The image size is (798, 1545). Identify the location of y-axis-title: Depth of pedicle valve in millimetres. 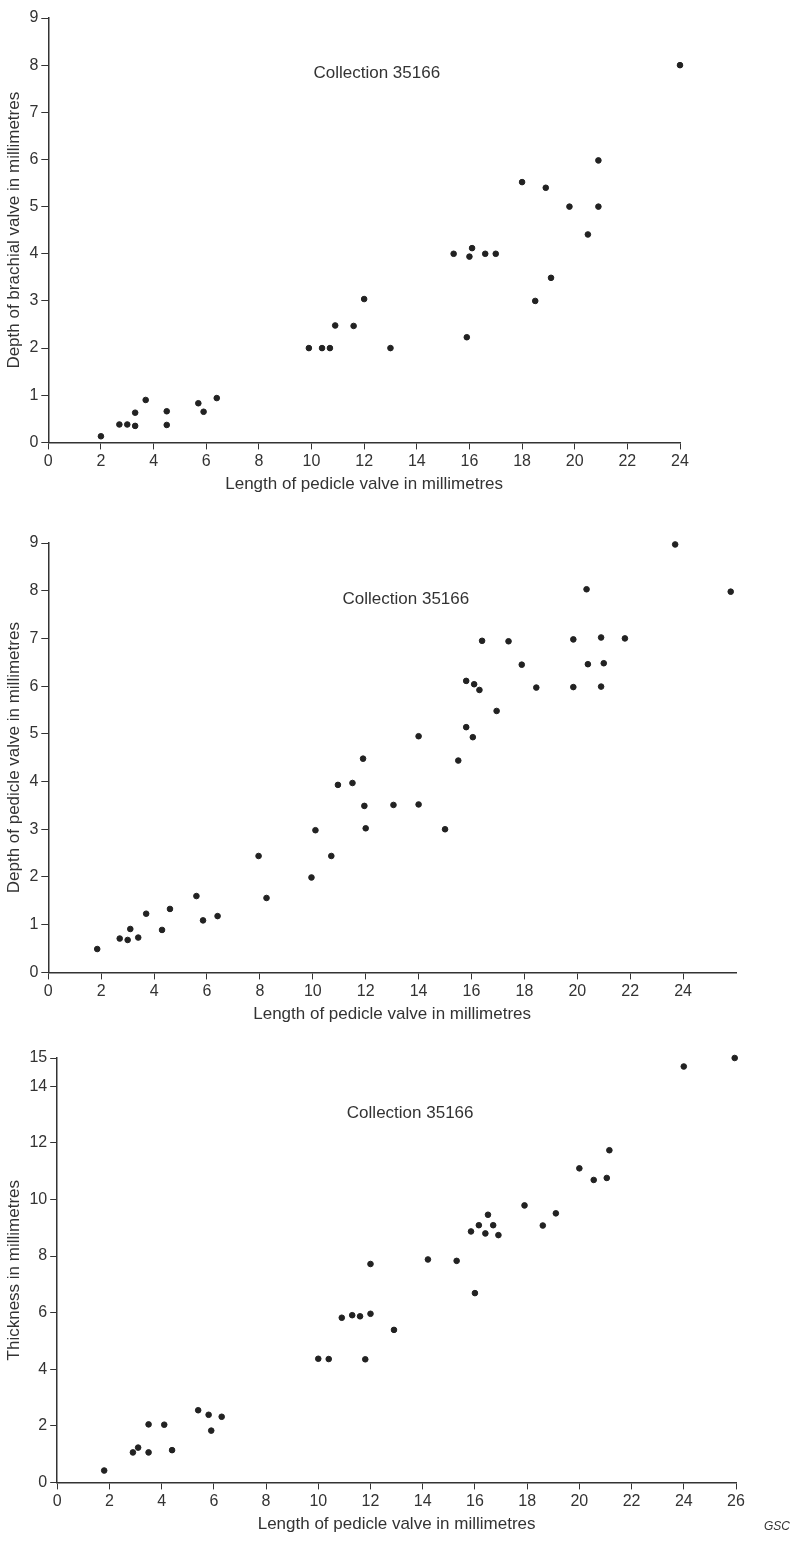
(13, 758).